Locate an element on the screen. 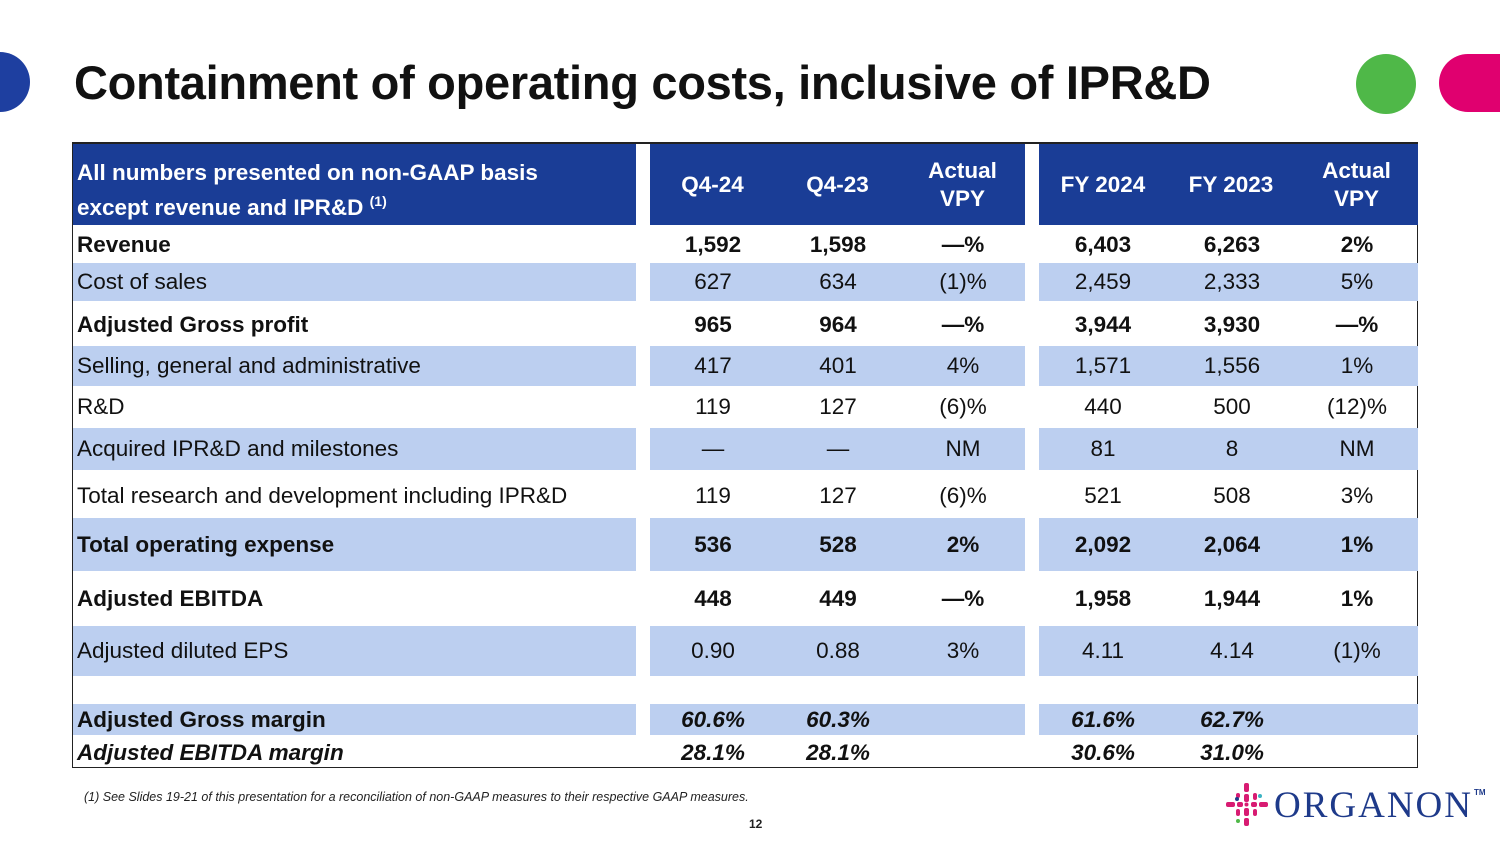 The height and width of the screenshot is (844, 1500). cell-q4-23: 28.1% is located at coordinates (838, 752).